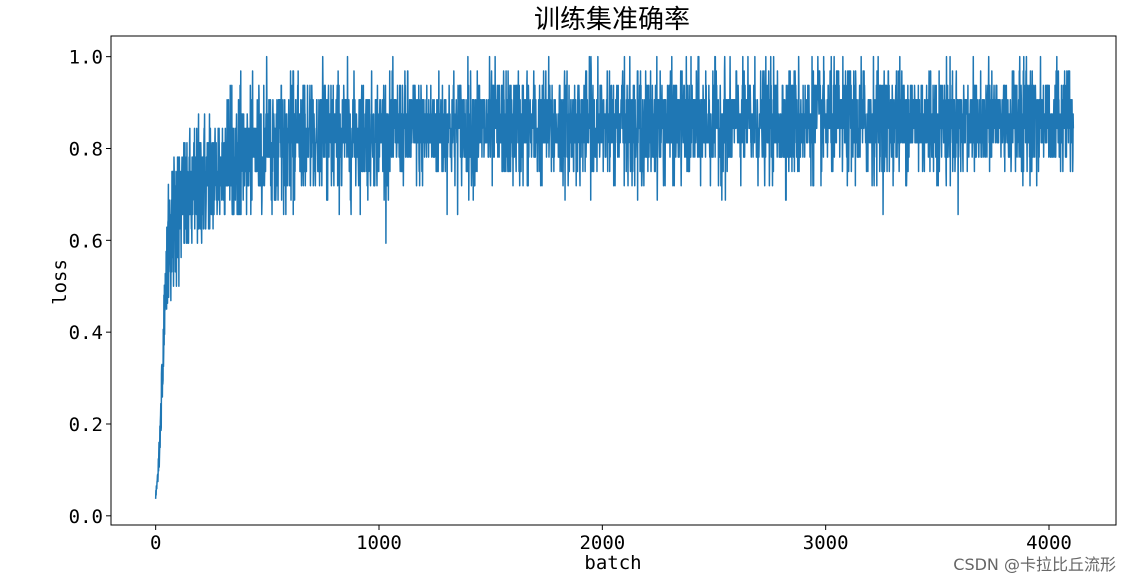 Image resolution: width=1131 pixels, height=583 pixels. What do you see at coordinates (60, 282) in the screenshot?
I see `y-axis-label: loss` at bounding box center [60, 282].